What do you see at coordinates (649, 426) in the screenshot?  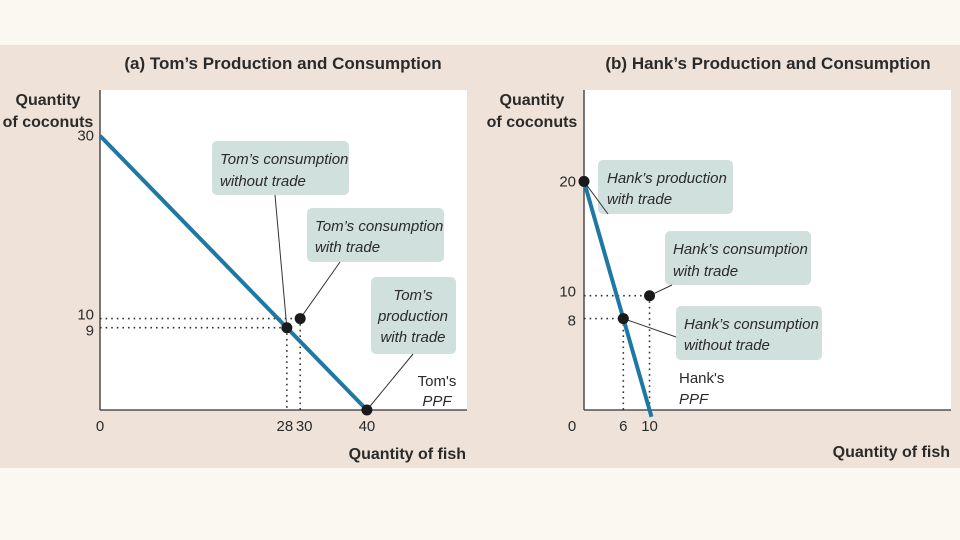 I see `panel-b-x-tick-10: 10` at bounding box center [649, 426].